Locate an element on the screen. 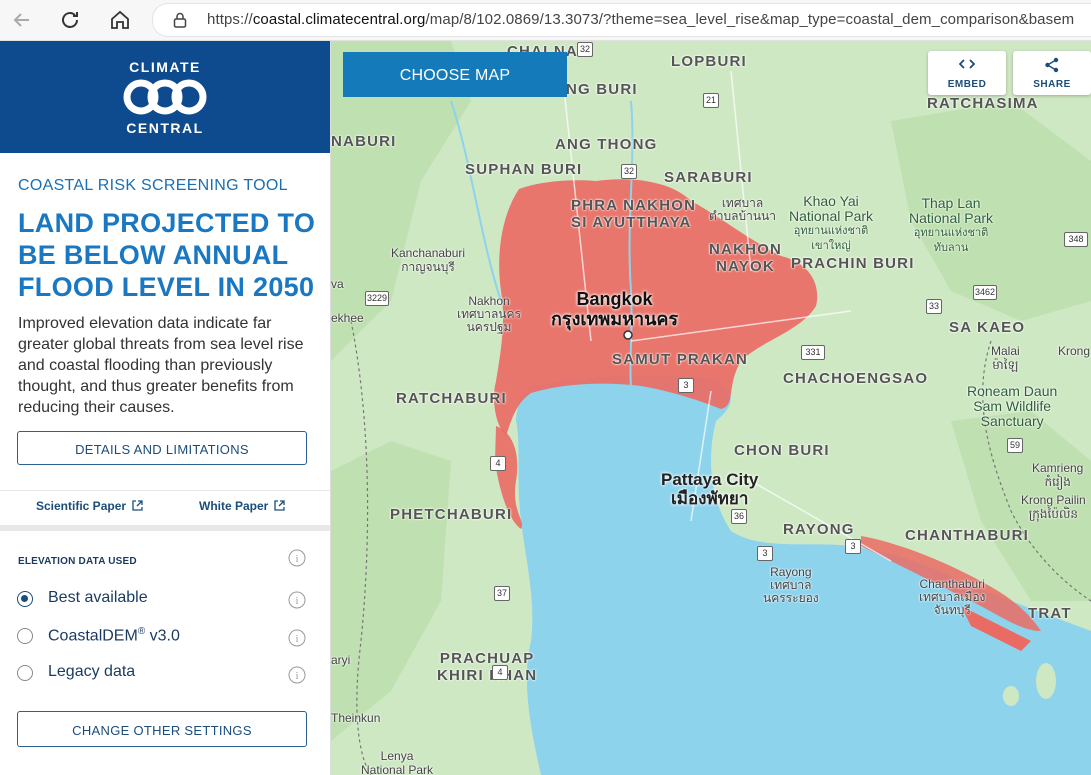 The height and width of the screenshot is (775, 1091). map-label: RAYONG is located at coordinates (819, 529).